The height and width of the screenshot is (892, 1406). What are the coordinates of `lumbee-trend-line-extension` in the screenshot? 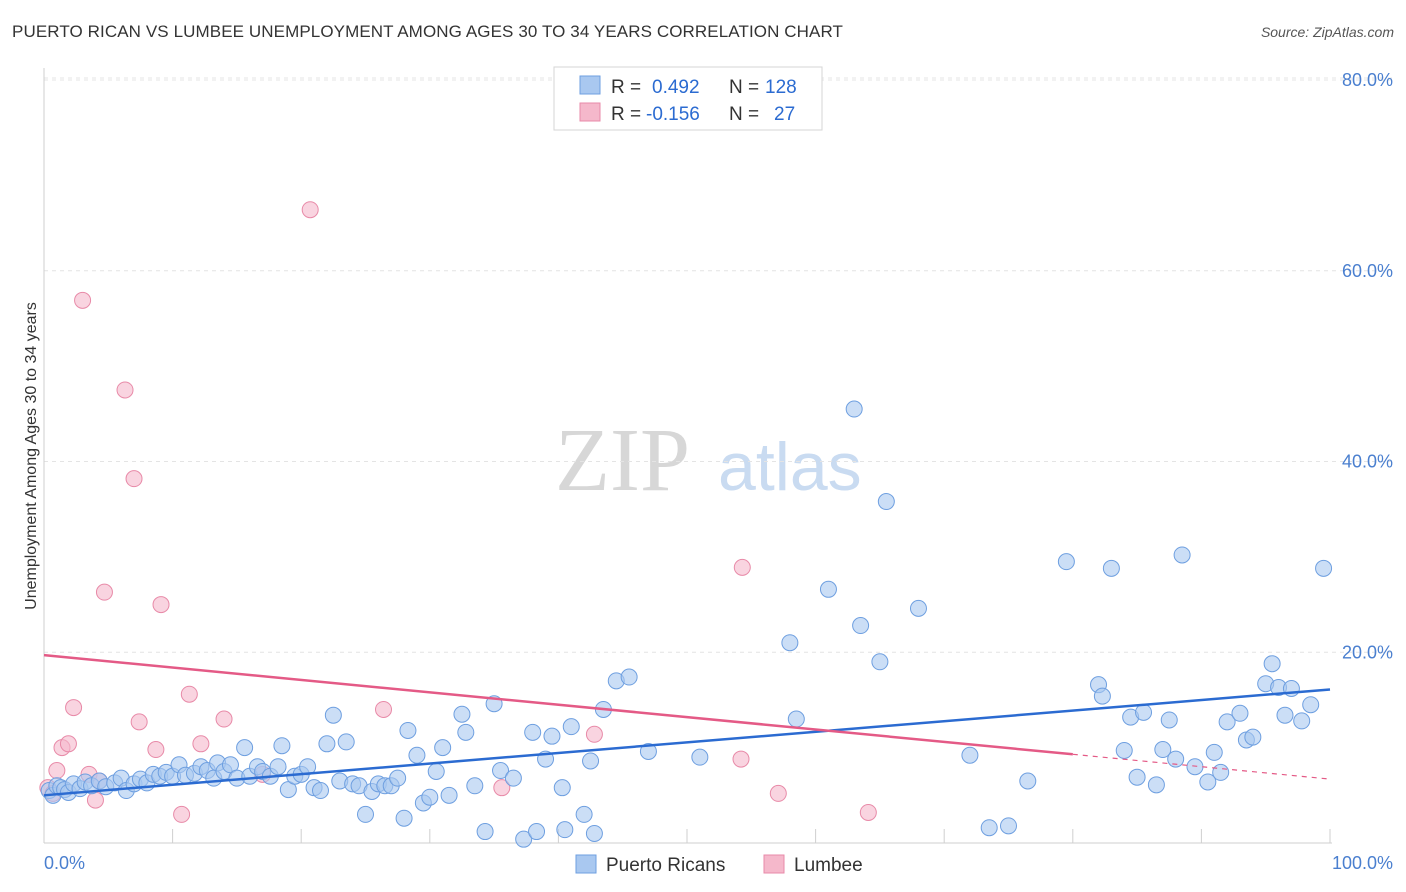 It's located at (1201, 766).